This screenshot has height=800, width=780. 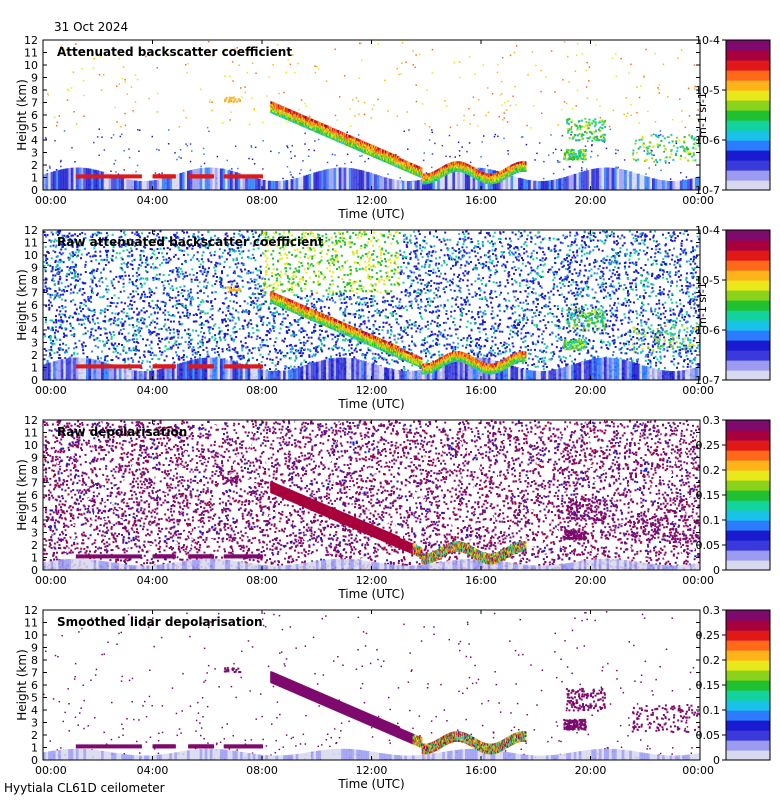 What do you see at coordinates (34, 103) in the screenshot?
I see `y-tick-label: 7` at bounding box center [34, 103].